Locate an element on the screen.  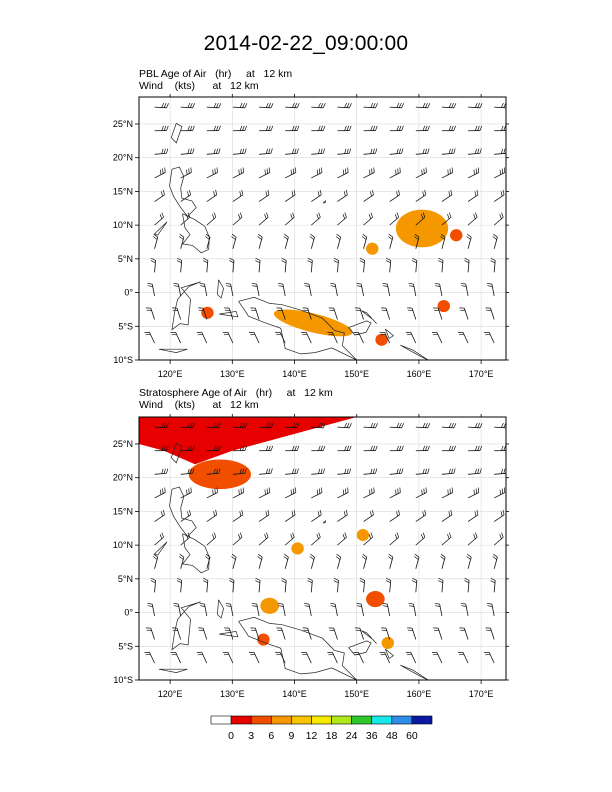
colorbar-label: 48 is located at coordinates (392, 736).